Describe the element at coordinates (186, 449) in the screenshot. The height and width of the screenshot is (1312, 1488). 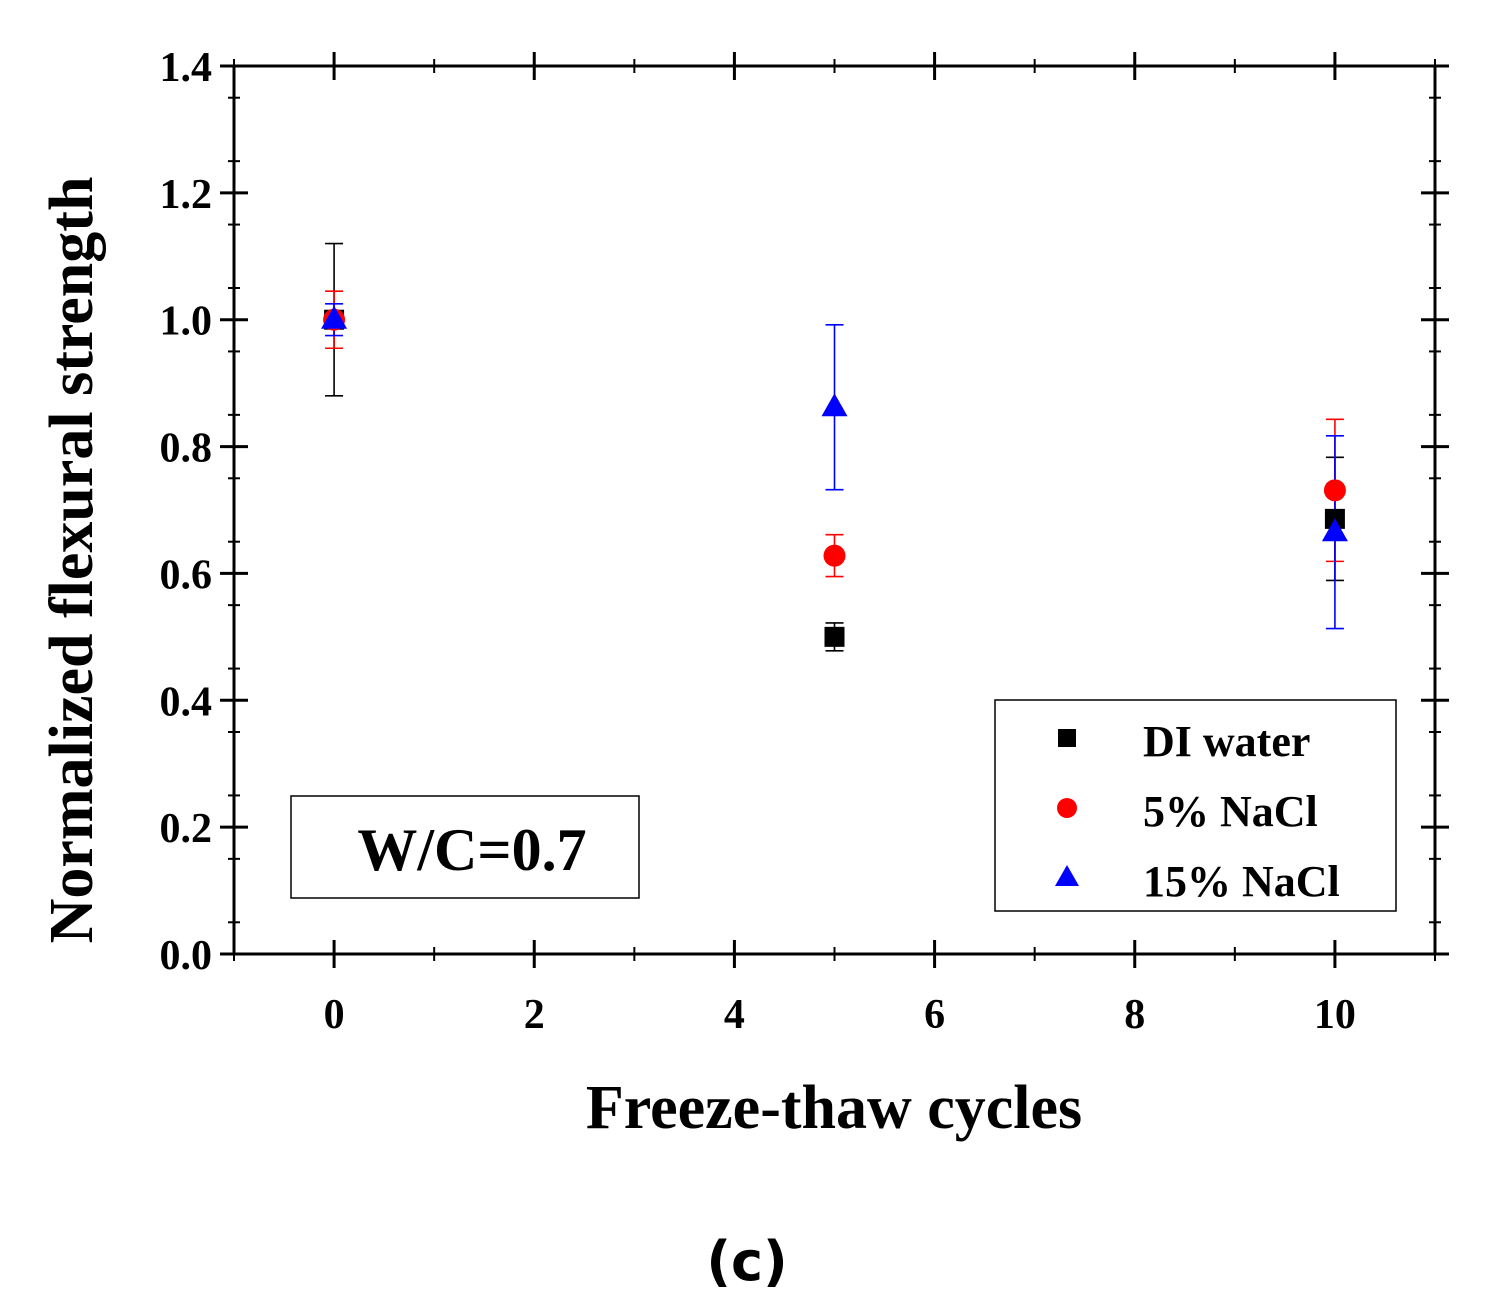
I see `y-tick-label: 0.8` at that location.